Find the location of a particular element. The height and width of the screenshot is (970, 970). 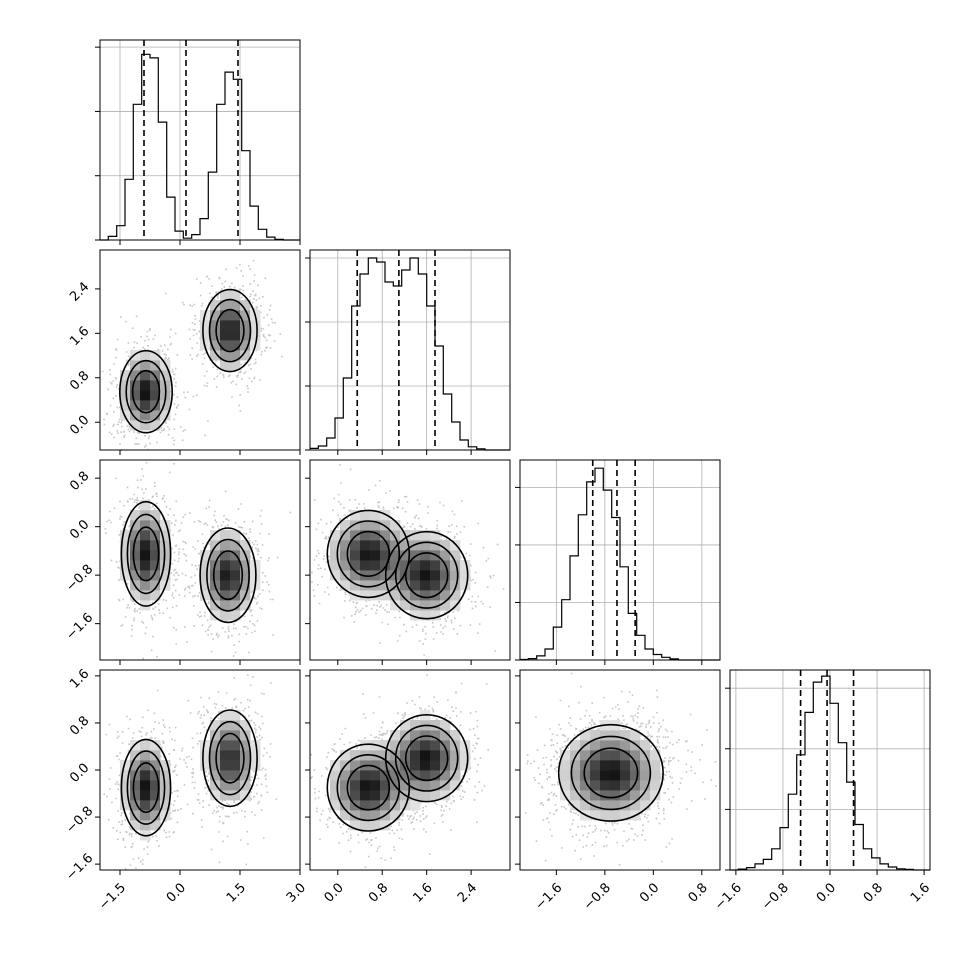

histogram-step-p2 is located at coordinates (620, 564).